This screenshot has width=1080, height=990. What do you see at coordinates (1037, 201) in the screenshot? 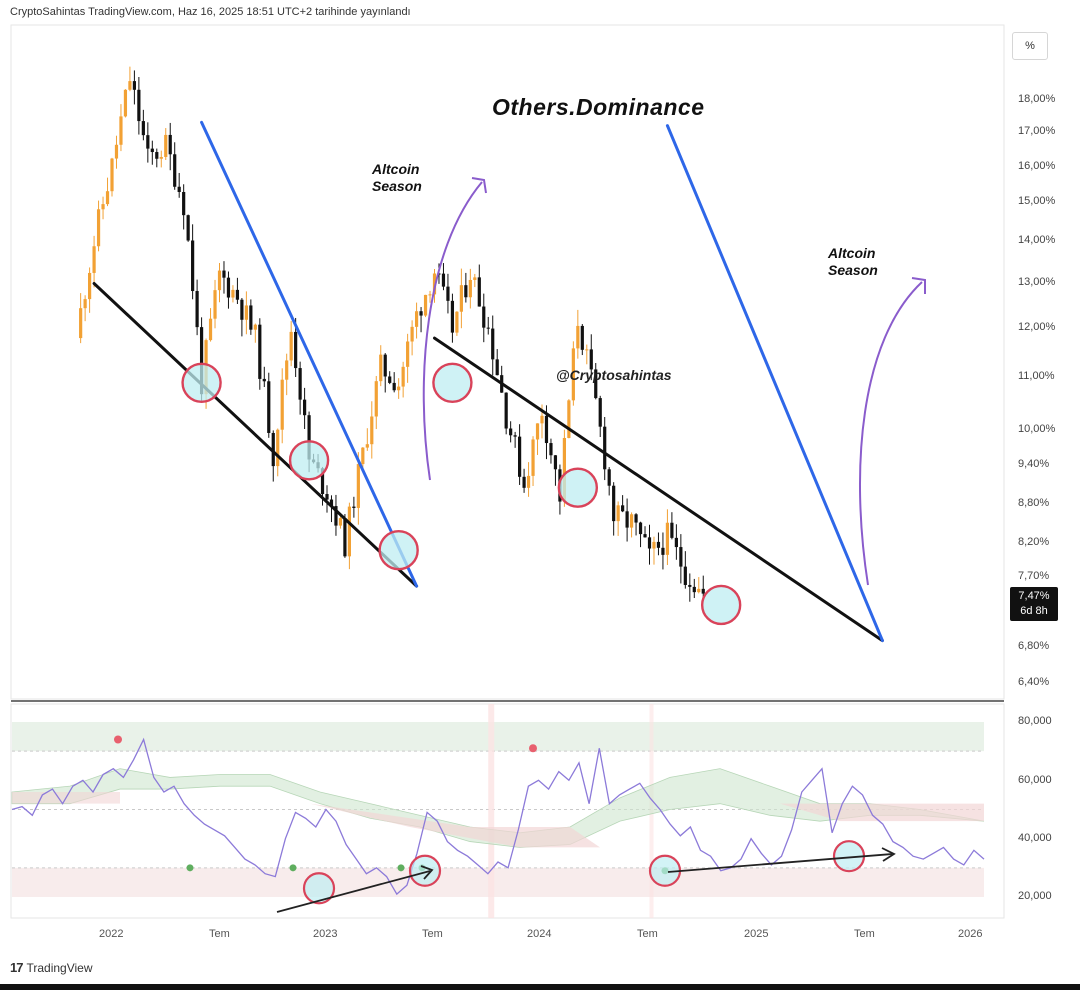
I see `y-tick-label: 15,00%` at bounding box center [1037, 201].